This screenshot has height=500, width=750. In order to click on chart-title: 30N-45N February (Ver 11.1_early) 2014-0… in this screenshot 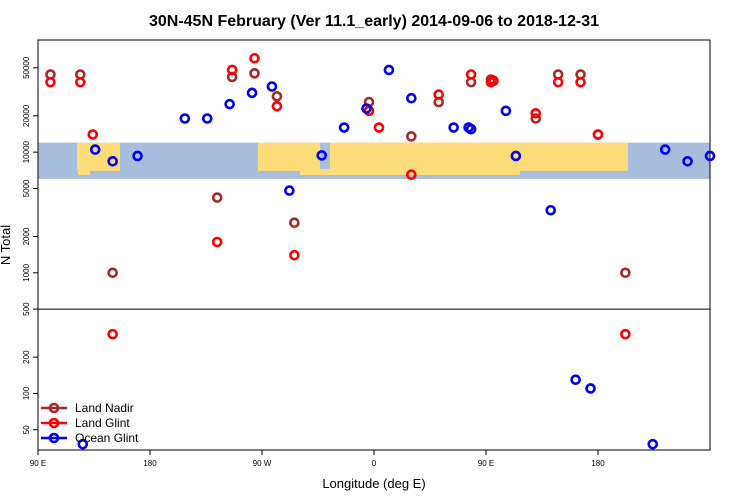, I will do `click(374, 21)`.